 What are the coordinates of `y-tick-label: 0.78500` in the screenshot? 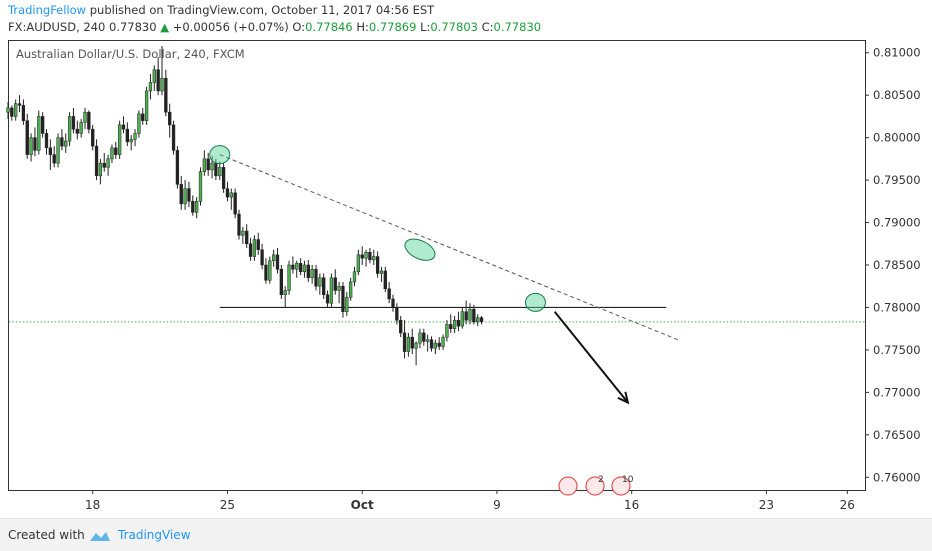 It's located at (897, 265).